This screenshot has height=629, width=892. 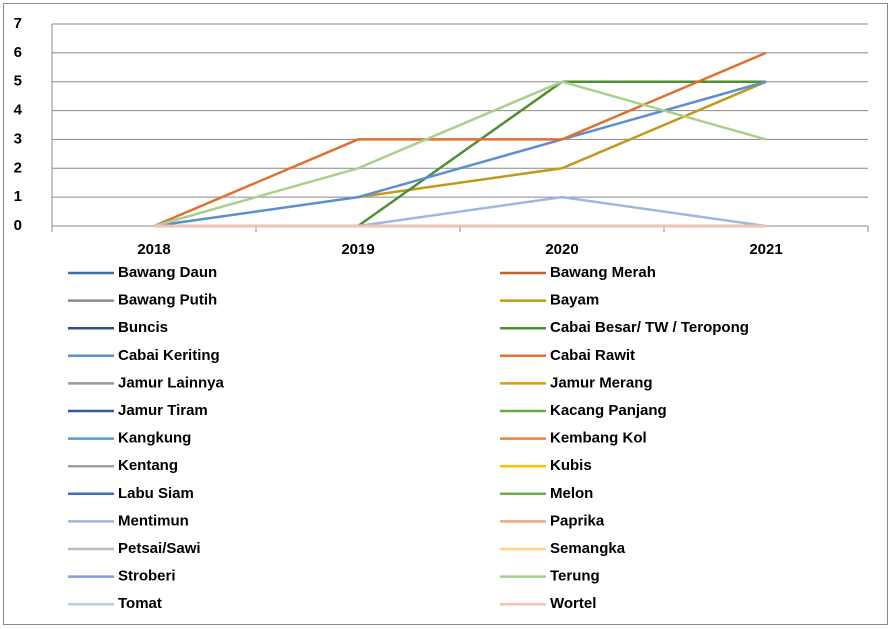 I want to click on legend-label: Petsai/Sawi, so click(x=159, y=548).